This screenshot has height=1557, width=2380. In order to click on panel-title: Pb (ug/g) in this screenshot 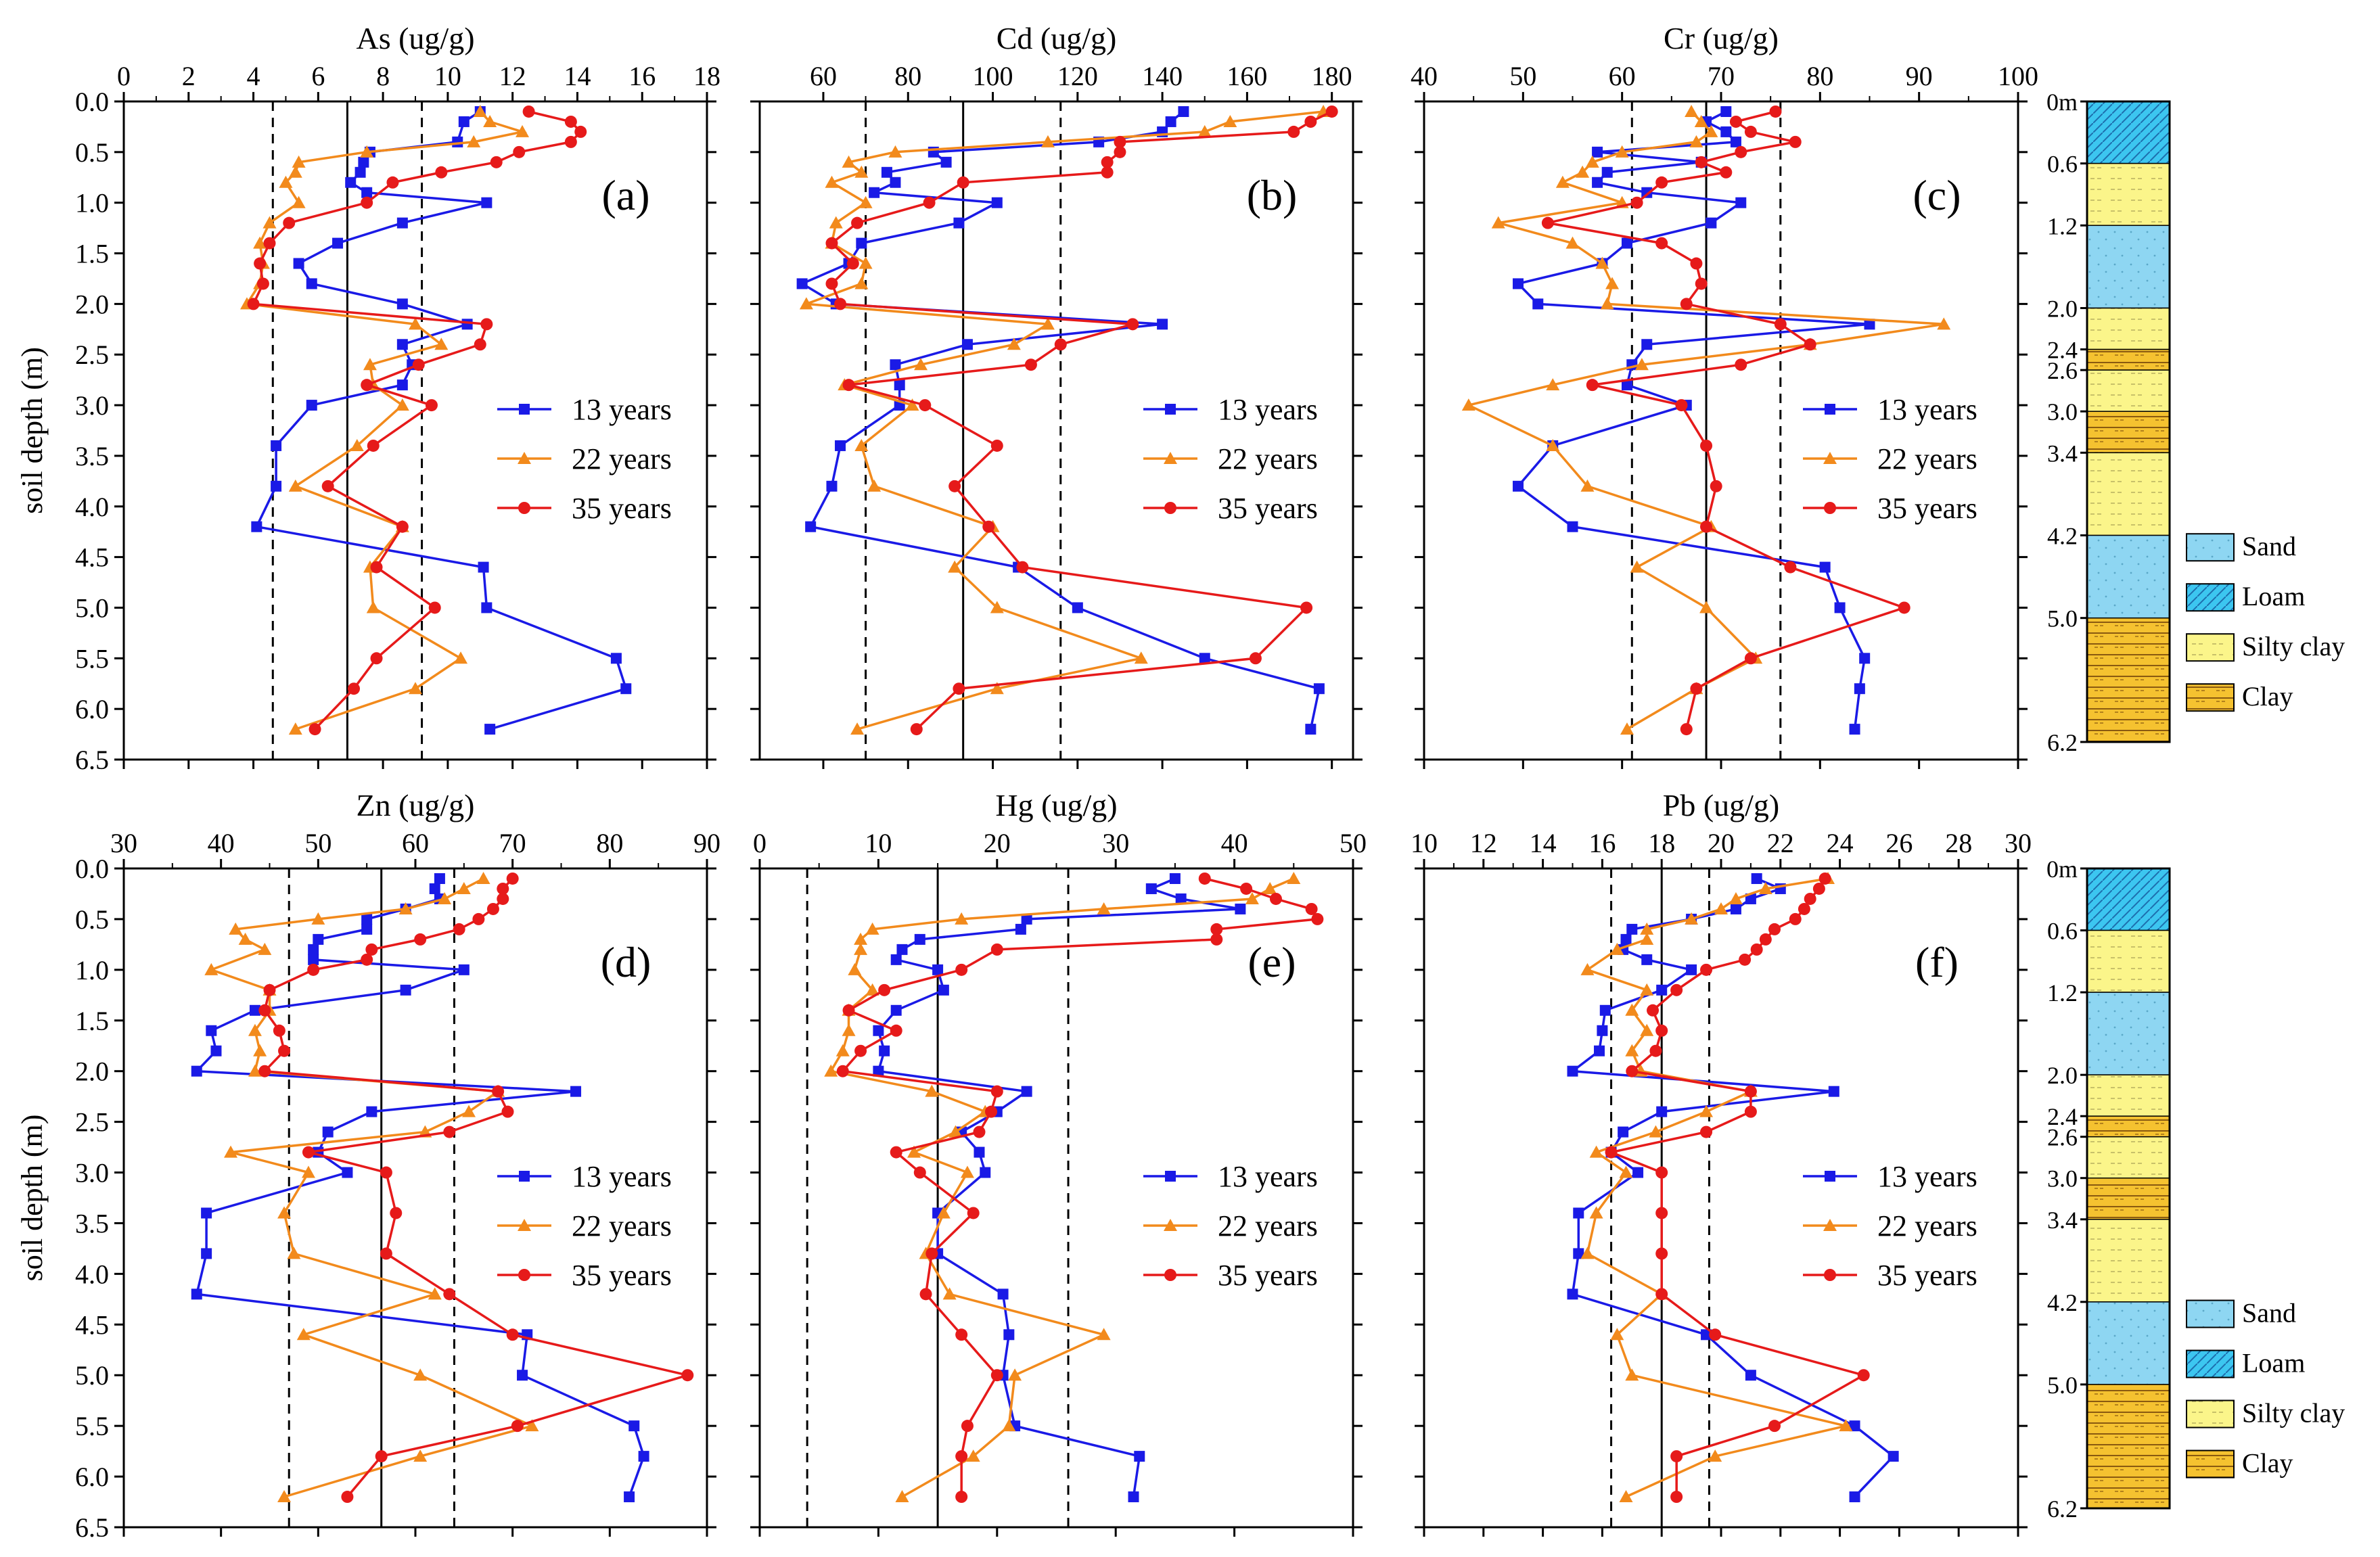, I will do `click(1721, 805)`.